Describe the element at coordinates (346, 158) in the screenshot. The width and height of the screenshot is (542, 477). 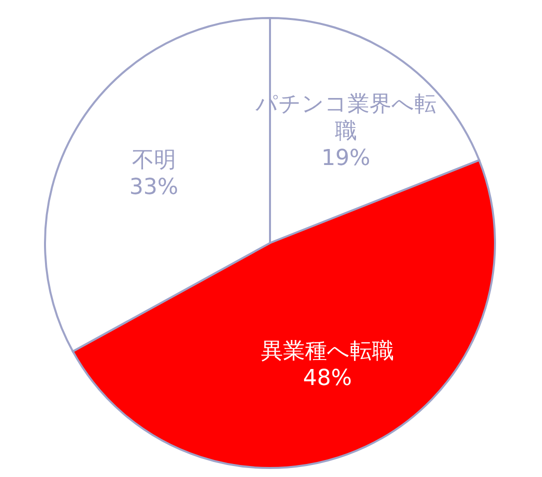
I see `data-label: 19%` at that location.